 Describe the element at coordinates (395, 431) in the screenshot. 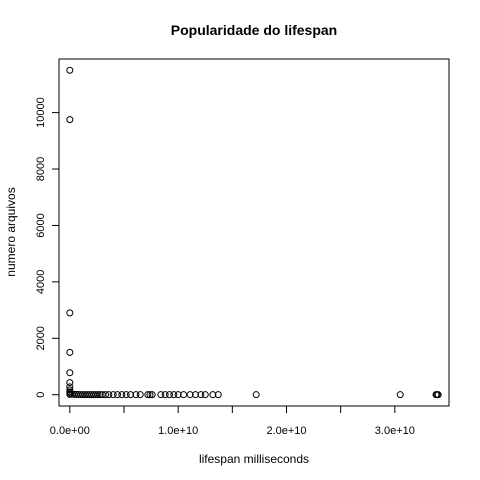

I see `x-tick-label: 3.0e+10` at that location.